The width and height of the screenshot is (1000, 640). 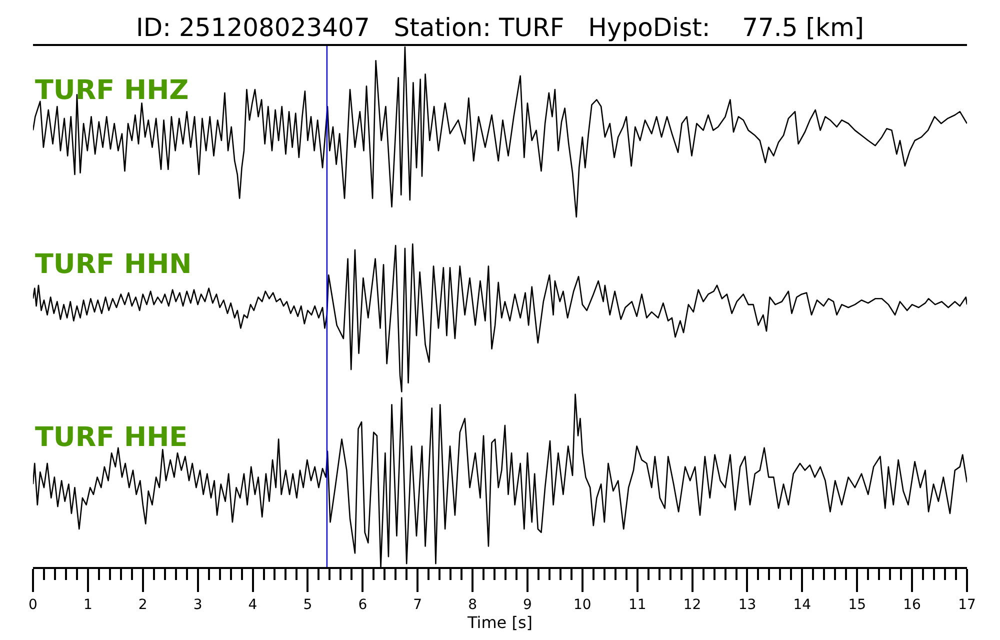 What do you see at coordinates (472, 604) in the screenshot?
I see `x-tick-label: 8` at bounding box center [472, 604].